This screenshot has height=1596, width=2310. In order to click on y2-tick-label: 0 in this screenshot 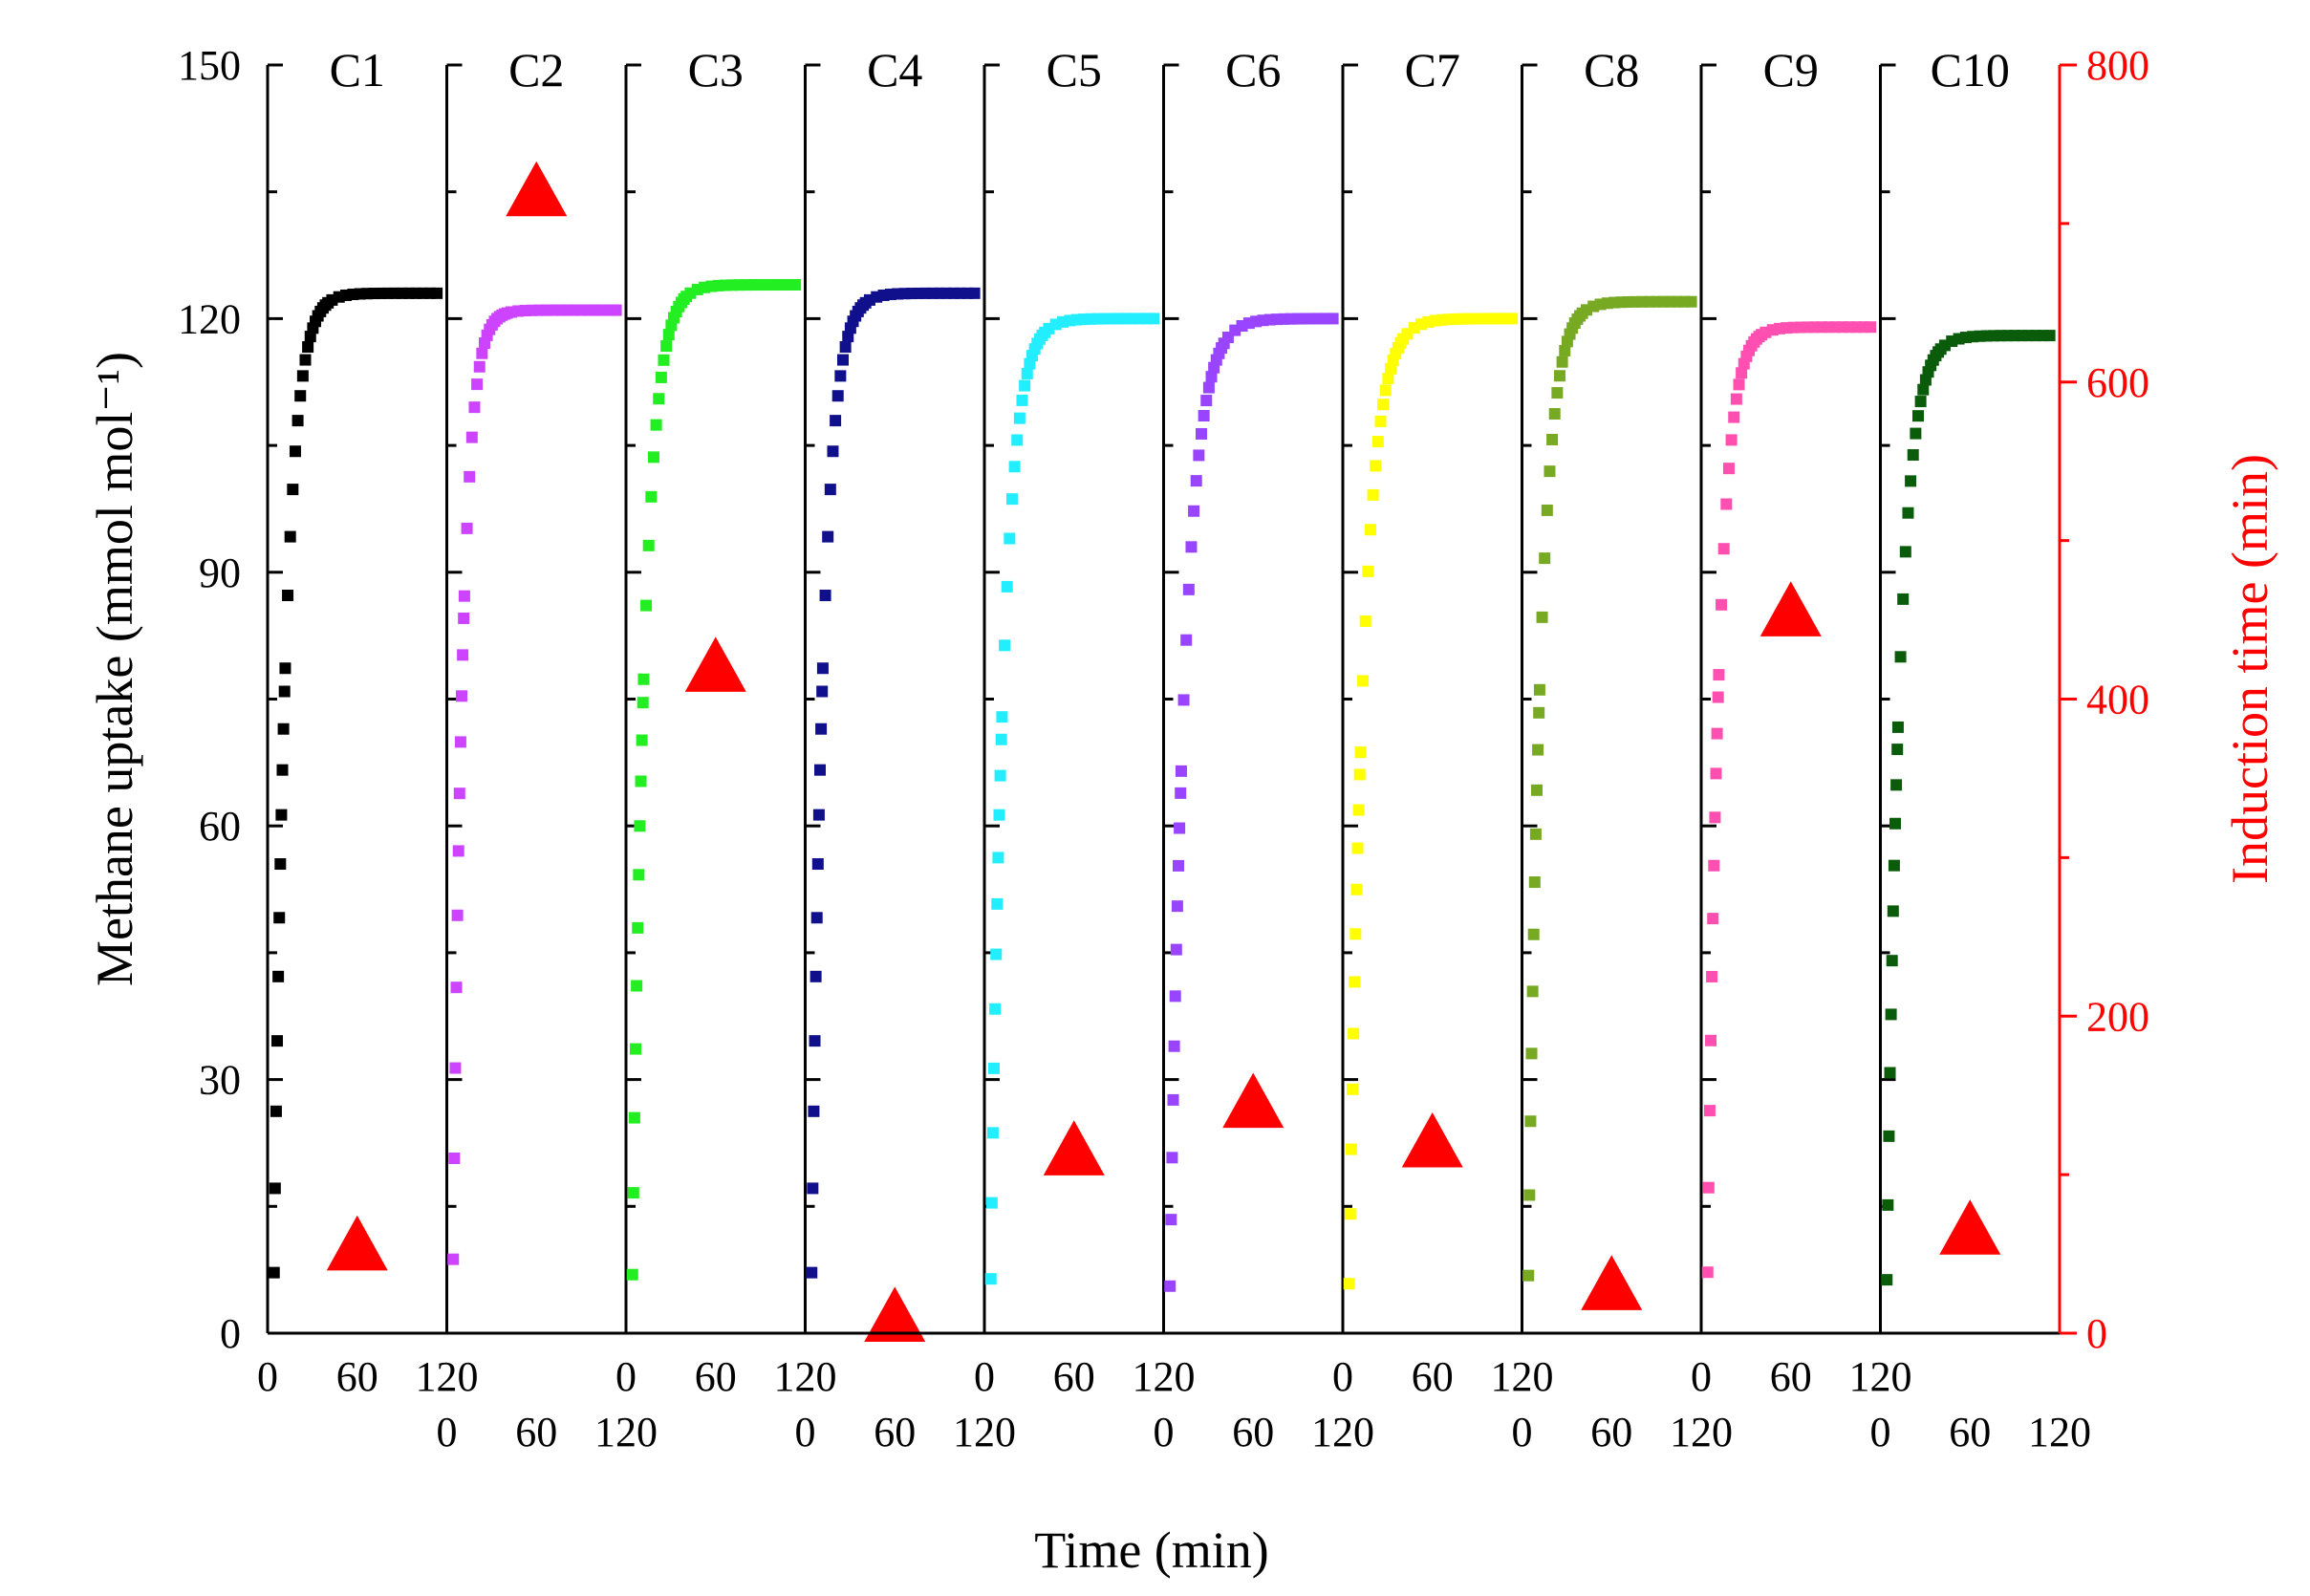, I will do `click(2096, 1334)`.